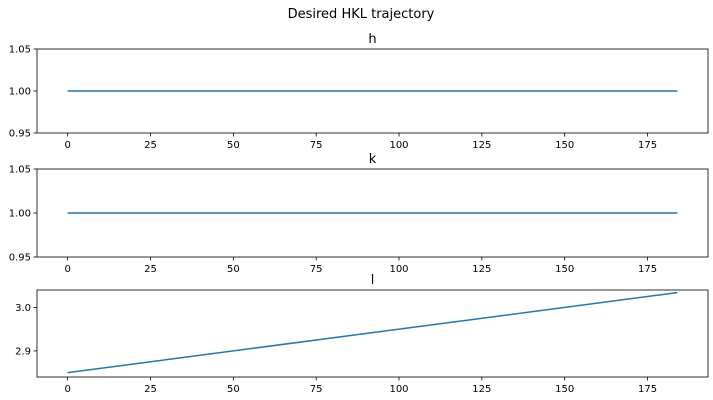 The width and height of the screenshot is (713, 400). What do you see at coordinates (361, 14) in the screenshot?
I see `figure-title: Desired HKL trajectory` at bounding box center [361, 14].